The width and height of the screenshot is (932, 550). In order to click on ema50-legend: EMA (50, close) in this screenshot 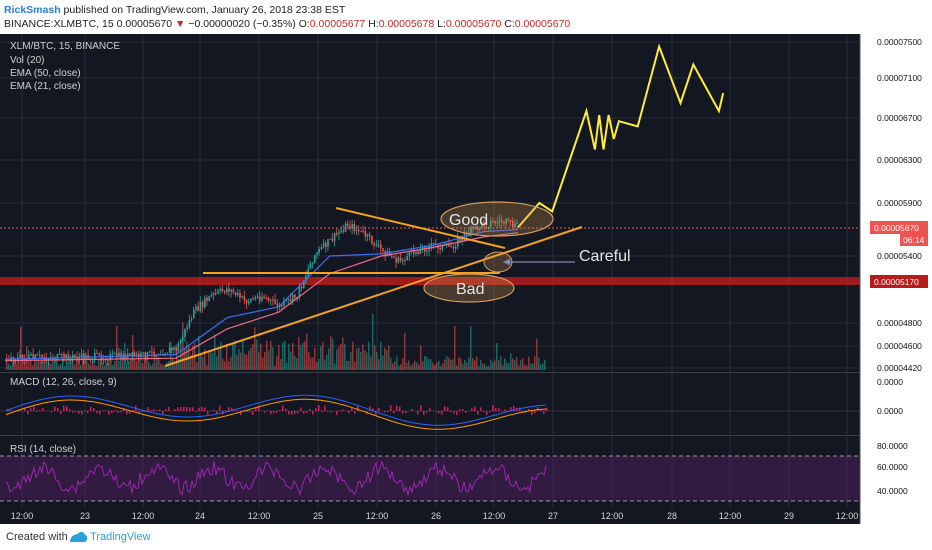, I will do `click(45, 73)`.